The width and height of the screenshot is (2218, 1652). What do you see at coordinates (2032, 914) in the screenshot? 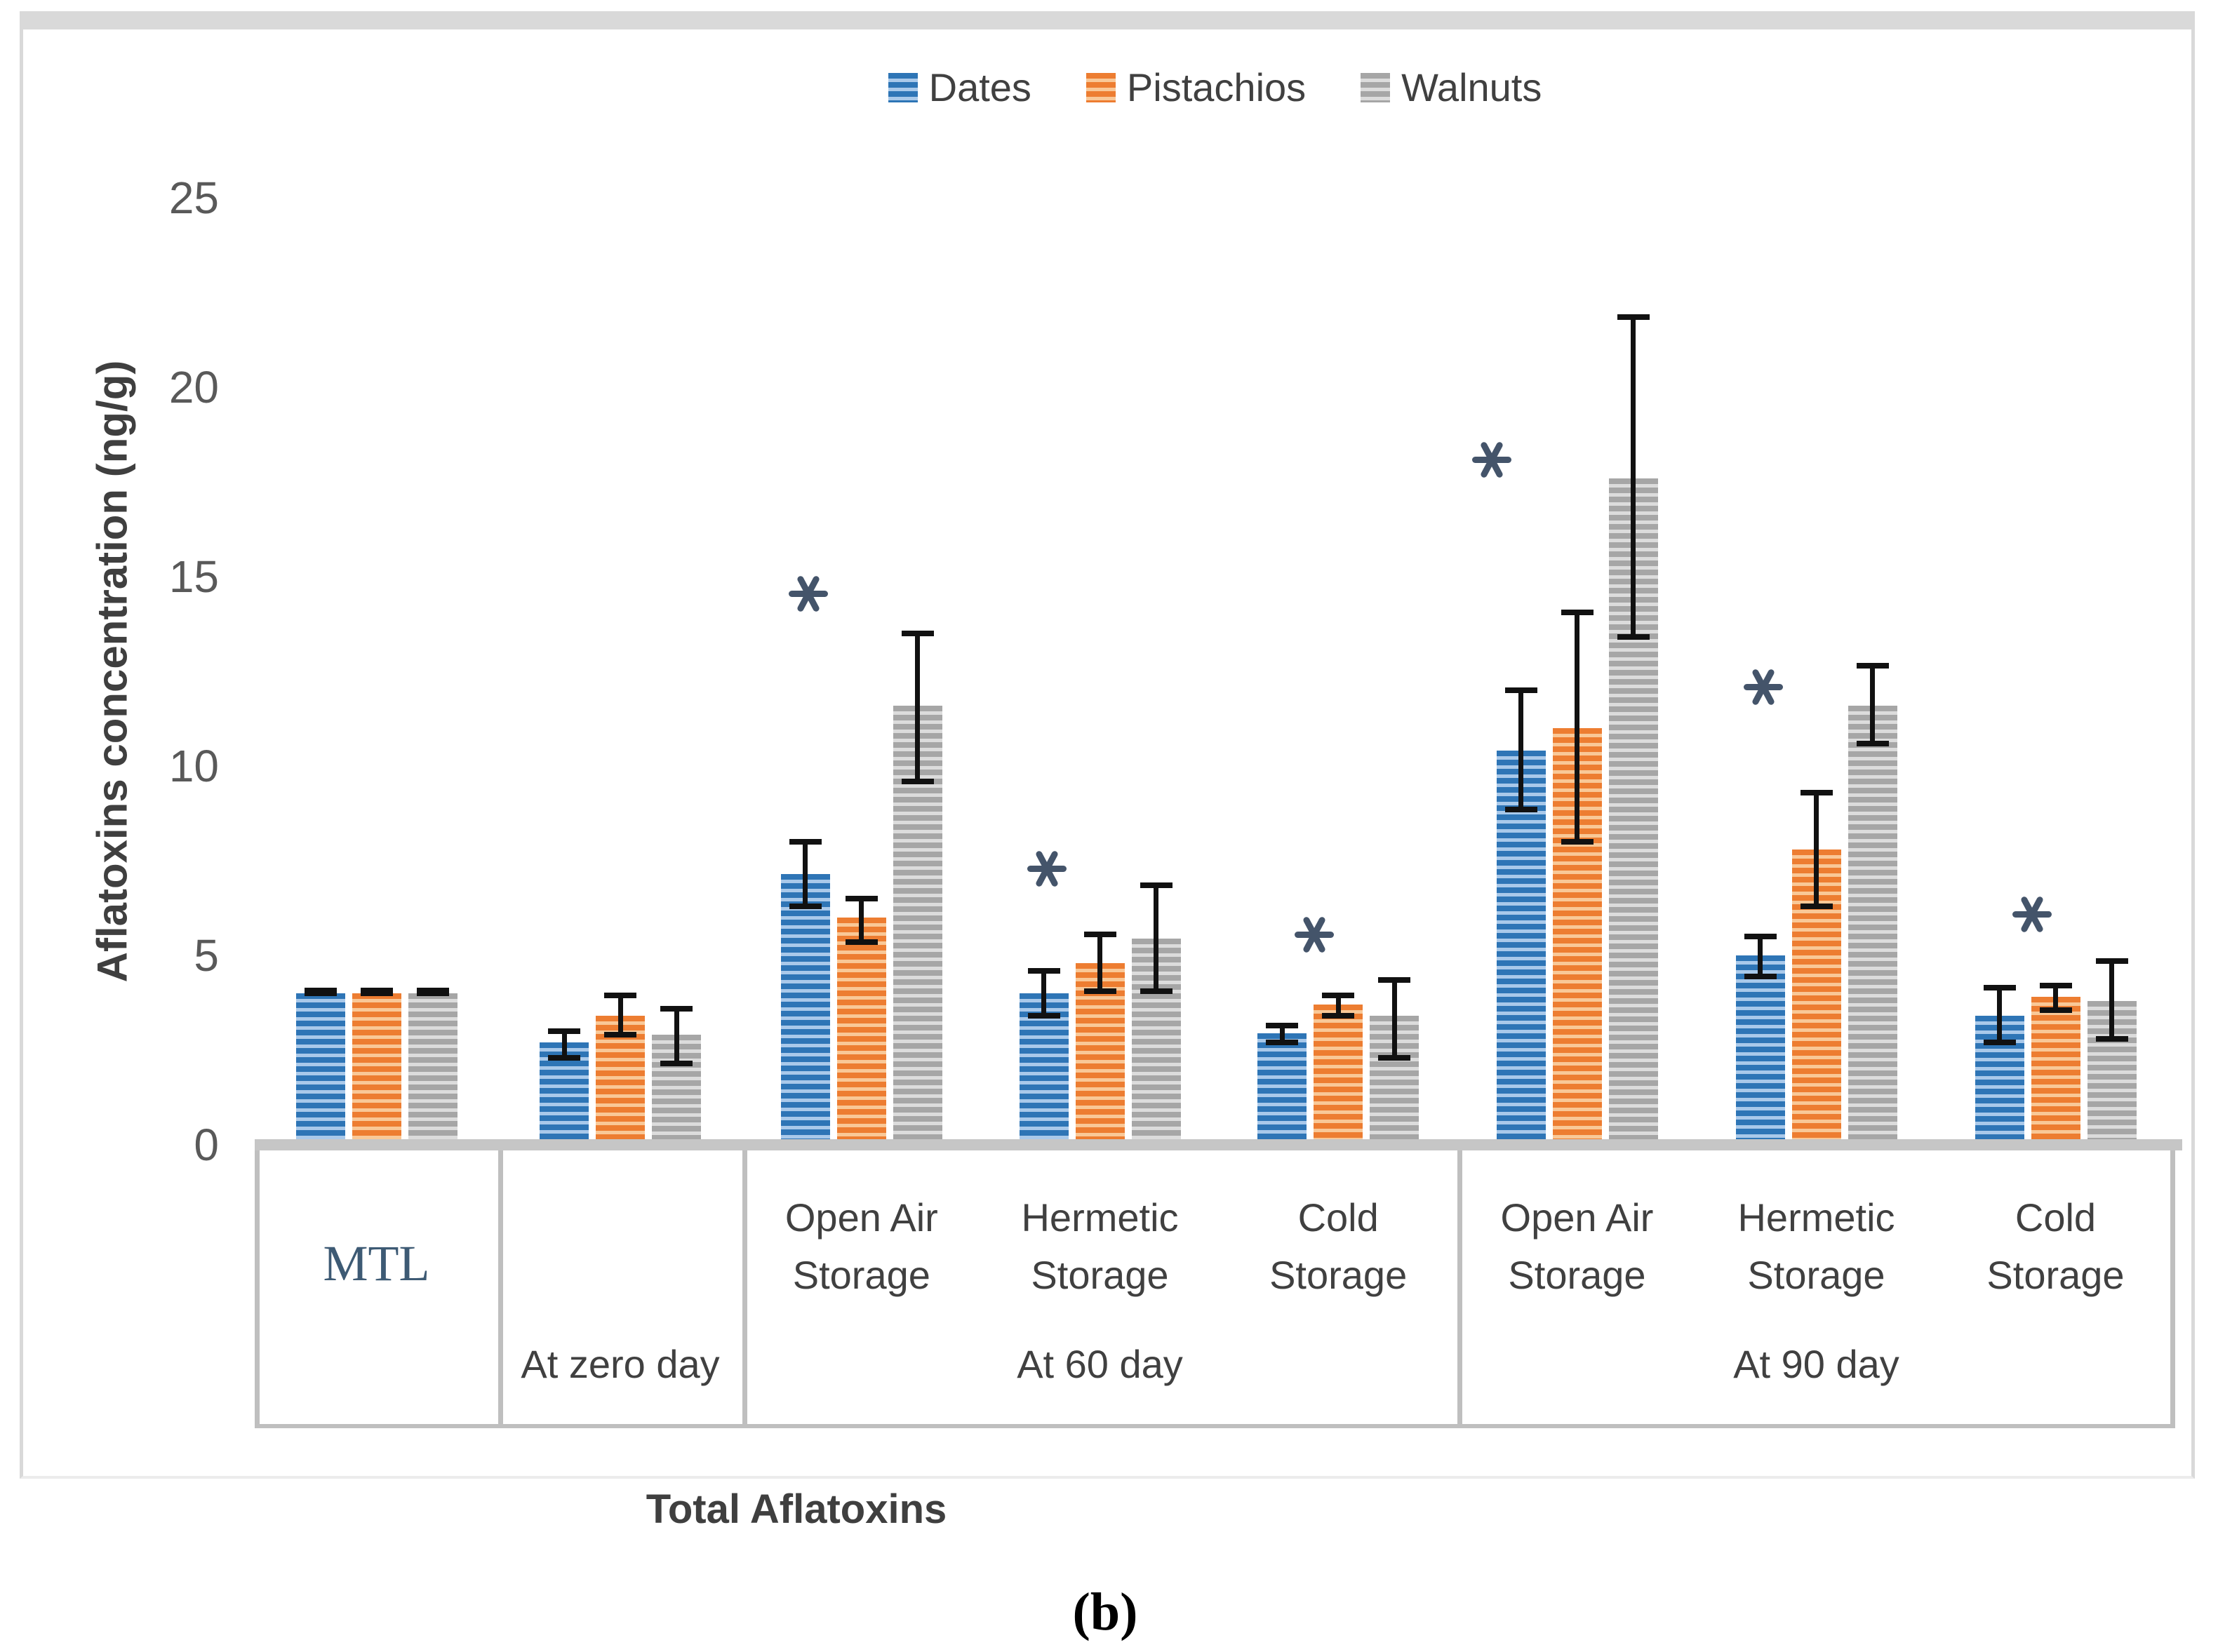
I see `significance-star-group8` at bounding box center [2032, 914].